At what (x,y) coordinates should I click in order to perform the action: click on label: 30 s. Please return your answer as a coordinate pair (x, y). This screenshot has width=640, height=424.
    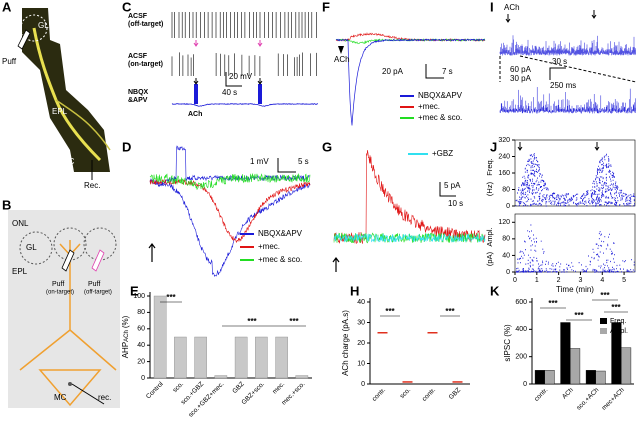
    Looking at the image, I should click on (559, 61).